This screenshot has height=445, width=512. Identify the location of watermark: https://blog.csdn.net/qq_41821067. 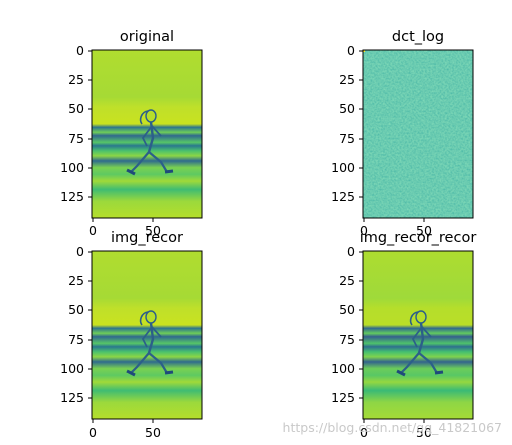
(392, 427).